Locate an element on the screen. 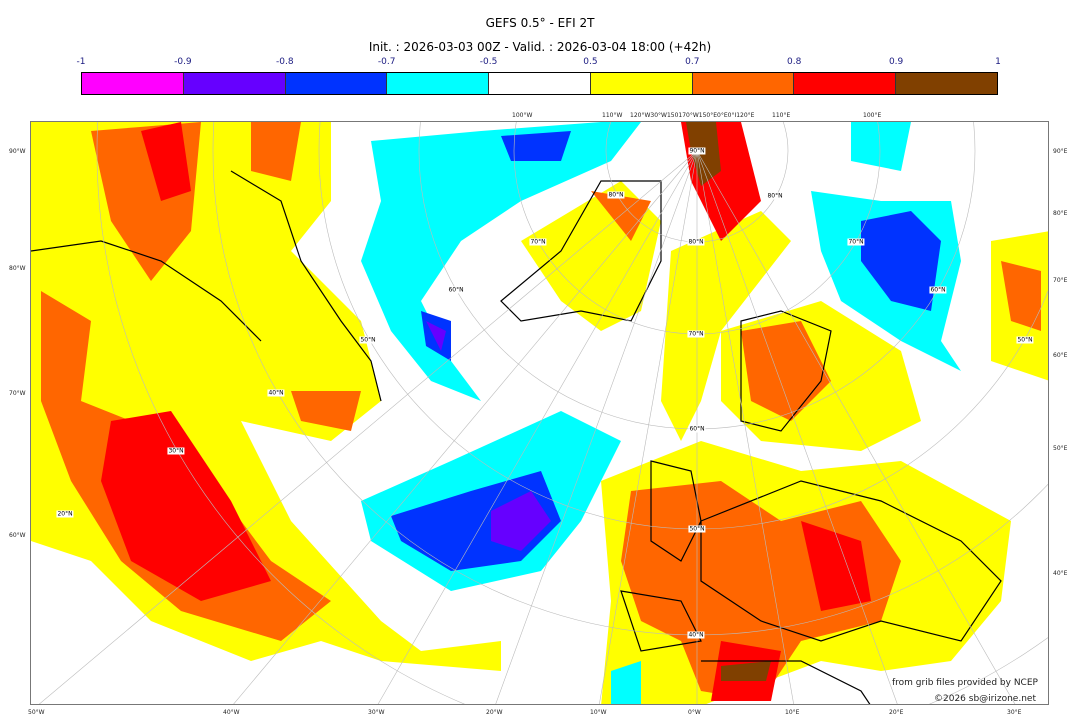 The image size is (1080, 718). latitude-label: 90°N is located at coordinates (697, 151).